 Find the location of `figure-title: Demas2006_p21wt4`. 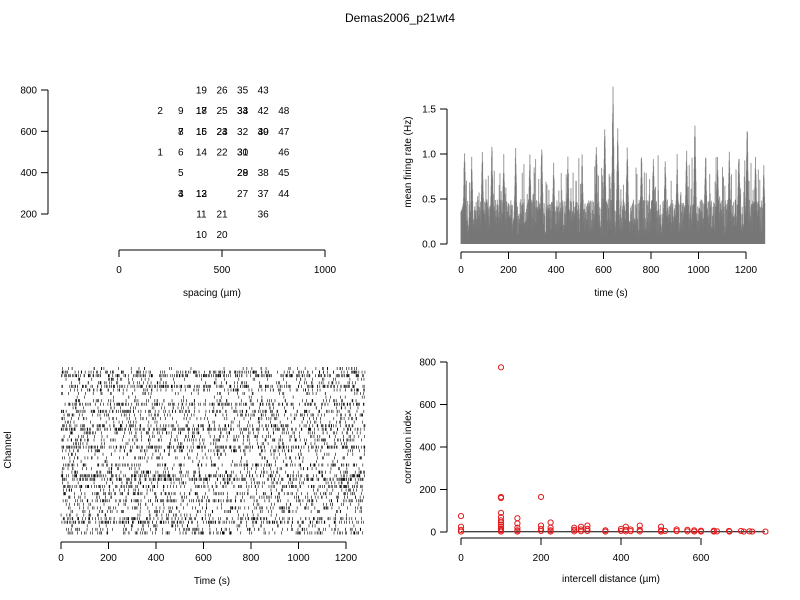

figure-title: Demas2006_p21wt4 is located at coordinates (400, 18).